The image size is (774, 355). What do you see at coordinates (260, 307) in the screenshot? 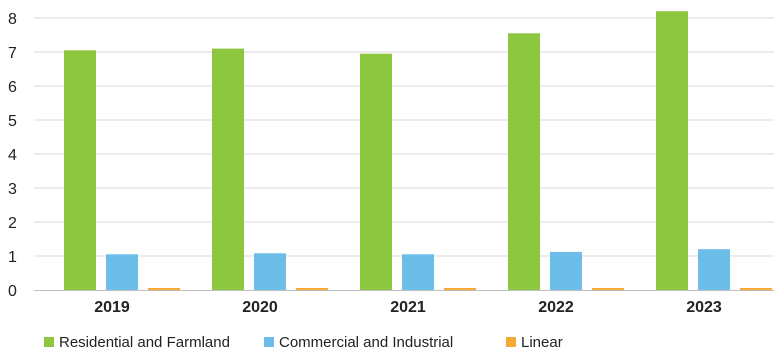
I see `x-tick-label: 2020` at bounding box center [260, 307].